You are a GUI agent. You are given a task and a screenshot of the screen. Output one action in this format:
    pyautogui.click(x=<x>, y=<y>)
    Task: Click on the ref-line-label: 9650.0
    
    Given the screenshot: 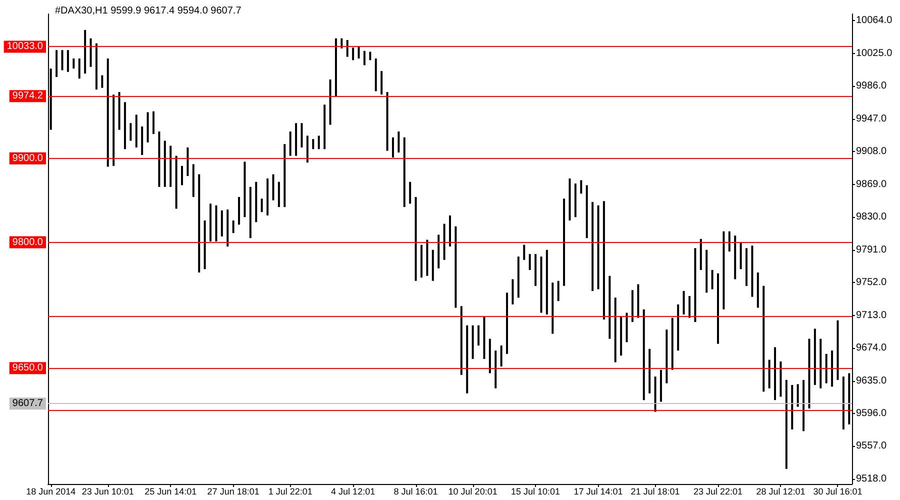 What is the action you would take?
    pyautogui.click(x=28, y=368)
    